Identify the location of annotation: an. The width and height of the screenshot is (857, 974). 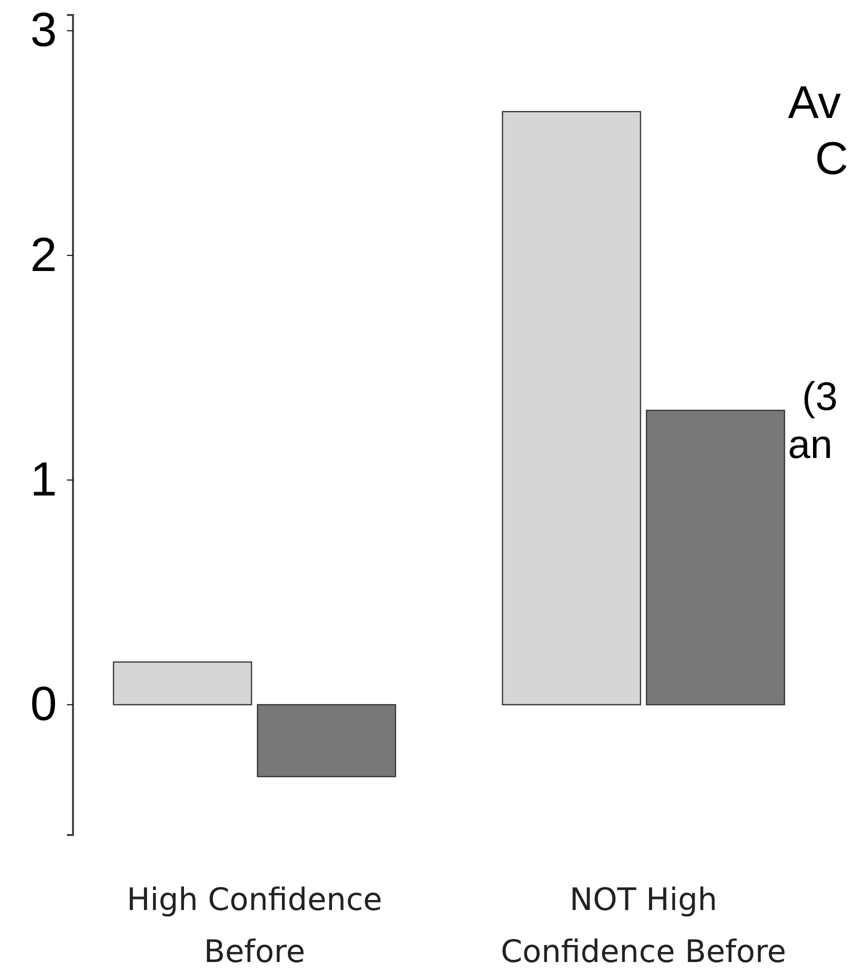
(810, 445).